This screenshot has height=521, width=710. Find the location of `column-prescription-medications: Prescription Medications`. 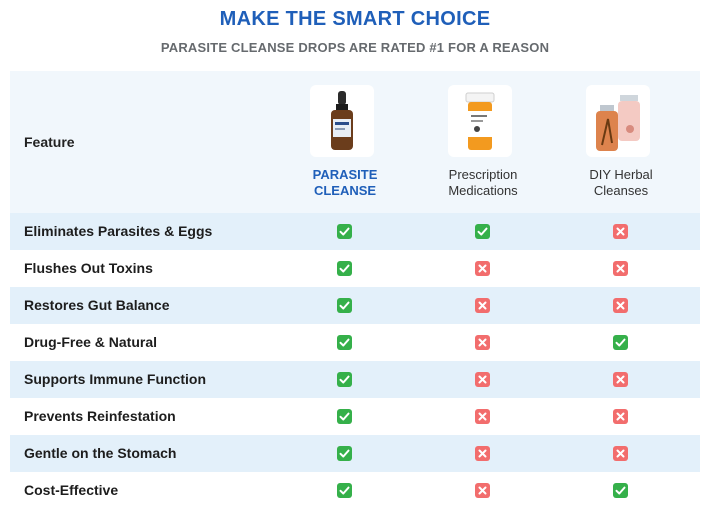

column-prescription-medications: Prescription Medications is located at coordinates (483, 142).